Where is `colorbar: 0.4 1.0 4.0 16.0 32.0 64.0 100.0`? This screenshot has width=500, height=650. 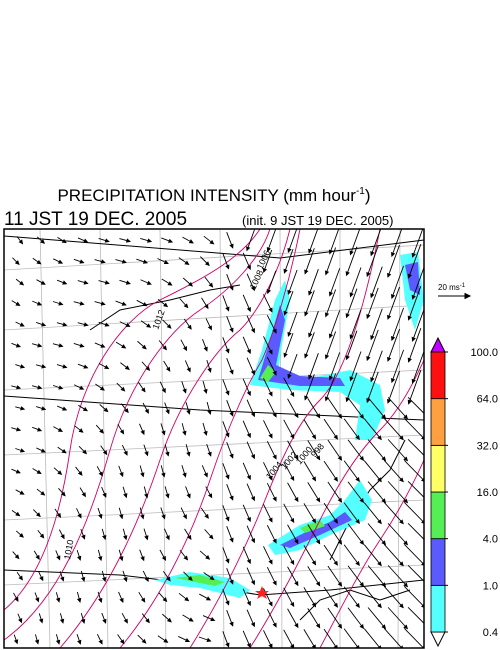
colorbar: 0.4 1.0 4.0 16.0 32.0 64.0 100.0 is located at coordinates (464, 492).